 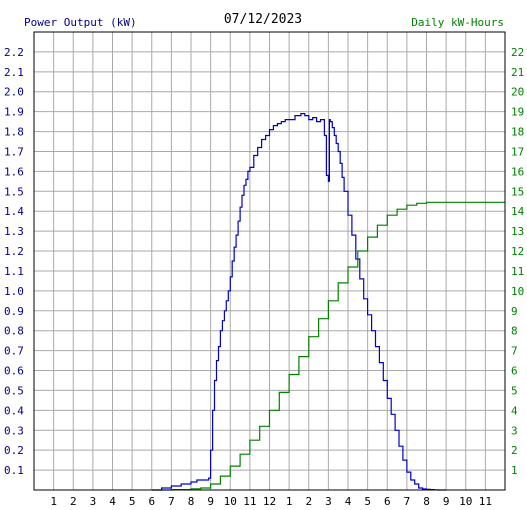 What do you see at coordinates (14, 251) in the screenshot?
I see `y-tick-label-left: 1.2` at bounding box center [14, 251].